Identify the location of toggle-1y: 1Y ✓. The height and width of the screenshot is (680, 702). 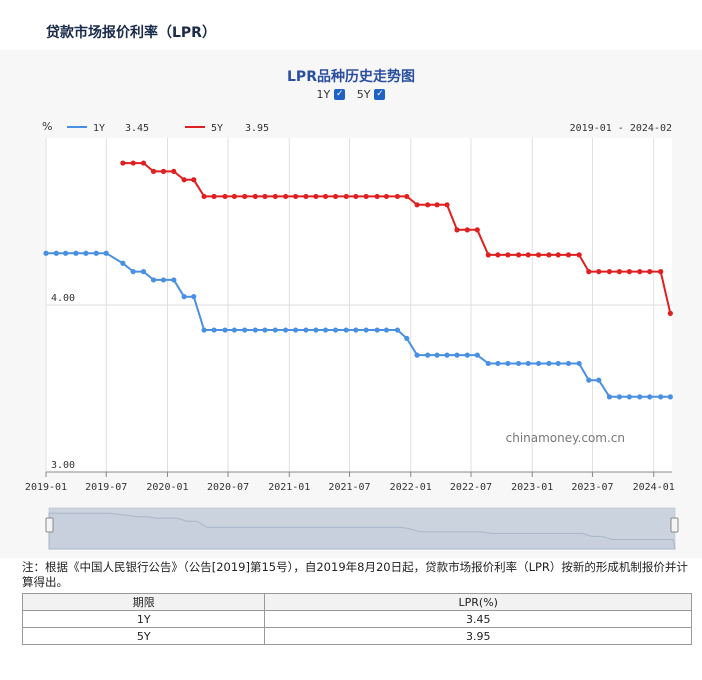
(331, 94).